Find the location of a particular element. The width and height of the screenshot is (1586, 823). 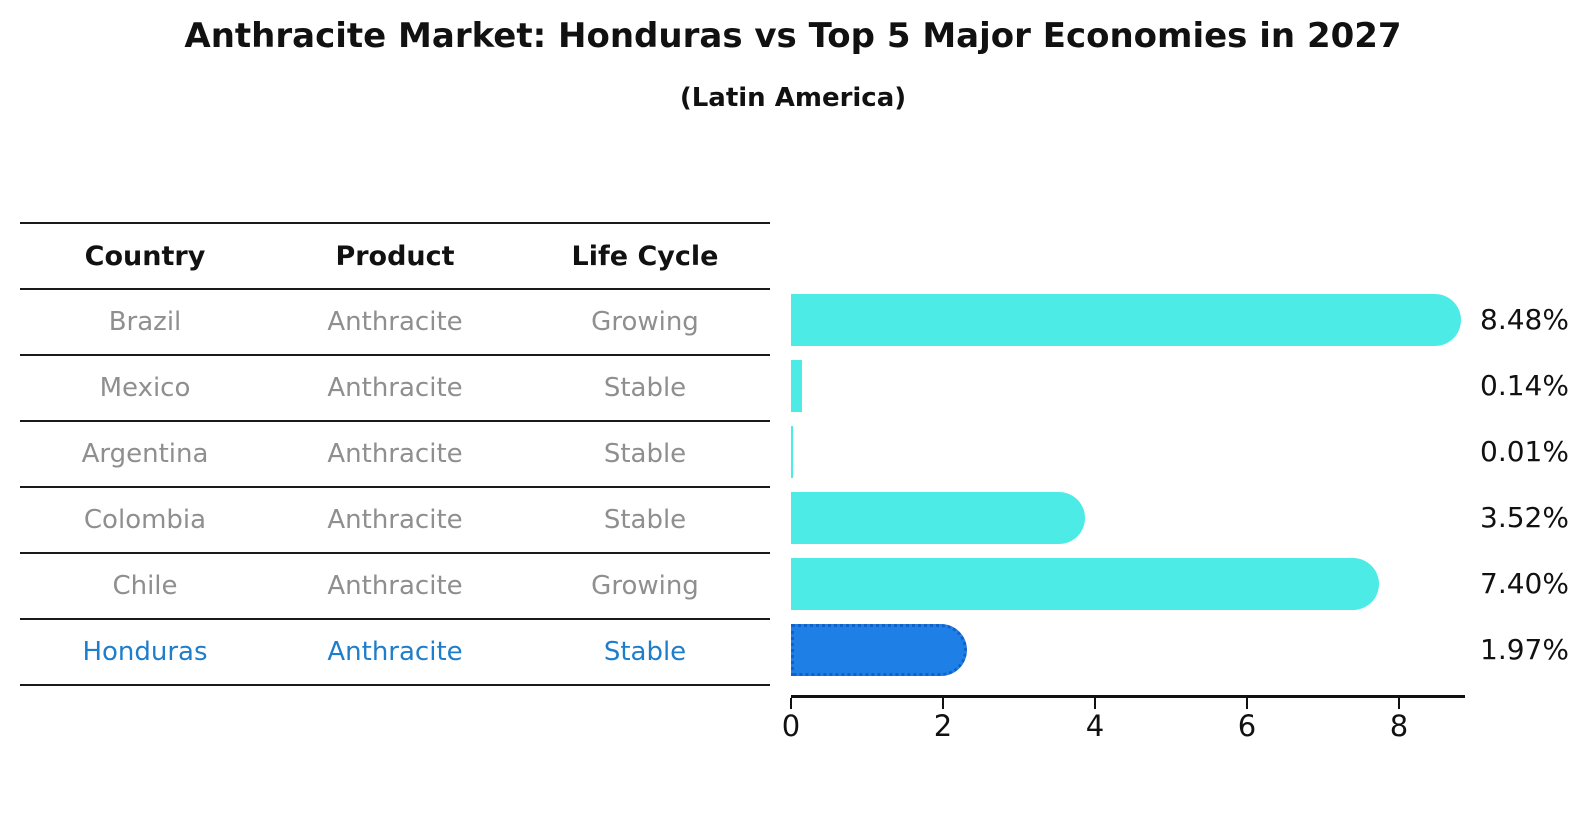

table-cell-country: Brazil is located at coordinates (145, 322).